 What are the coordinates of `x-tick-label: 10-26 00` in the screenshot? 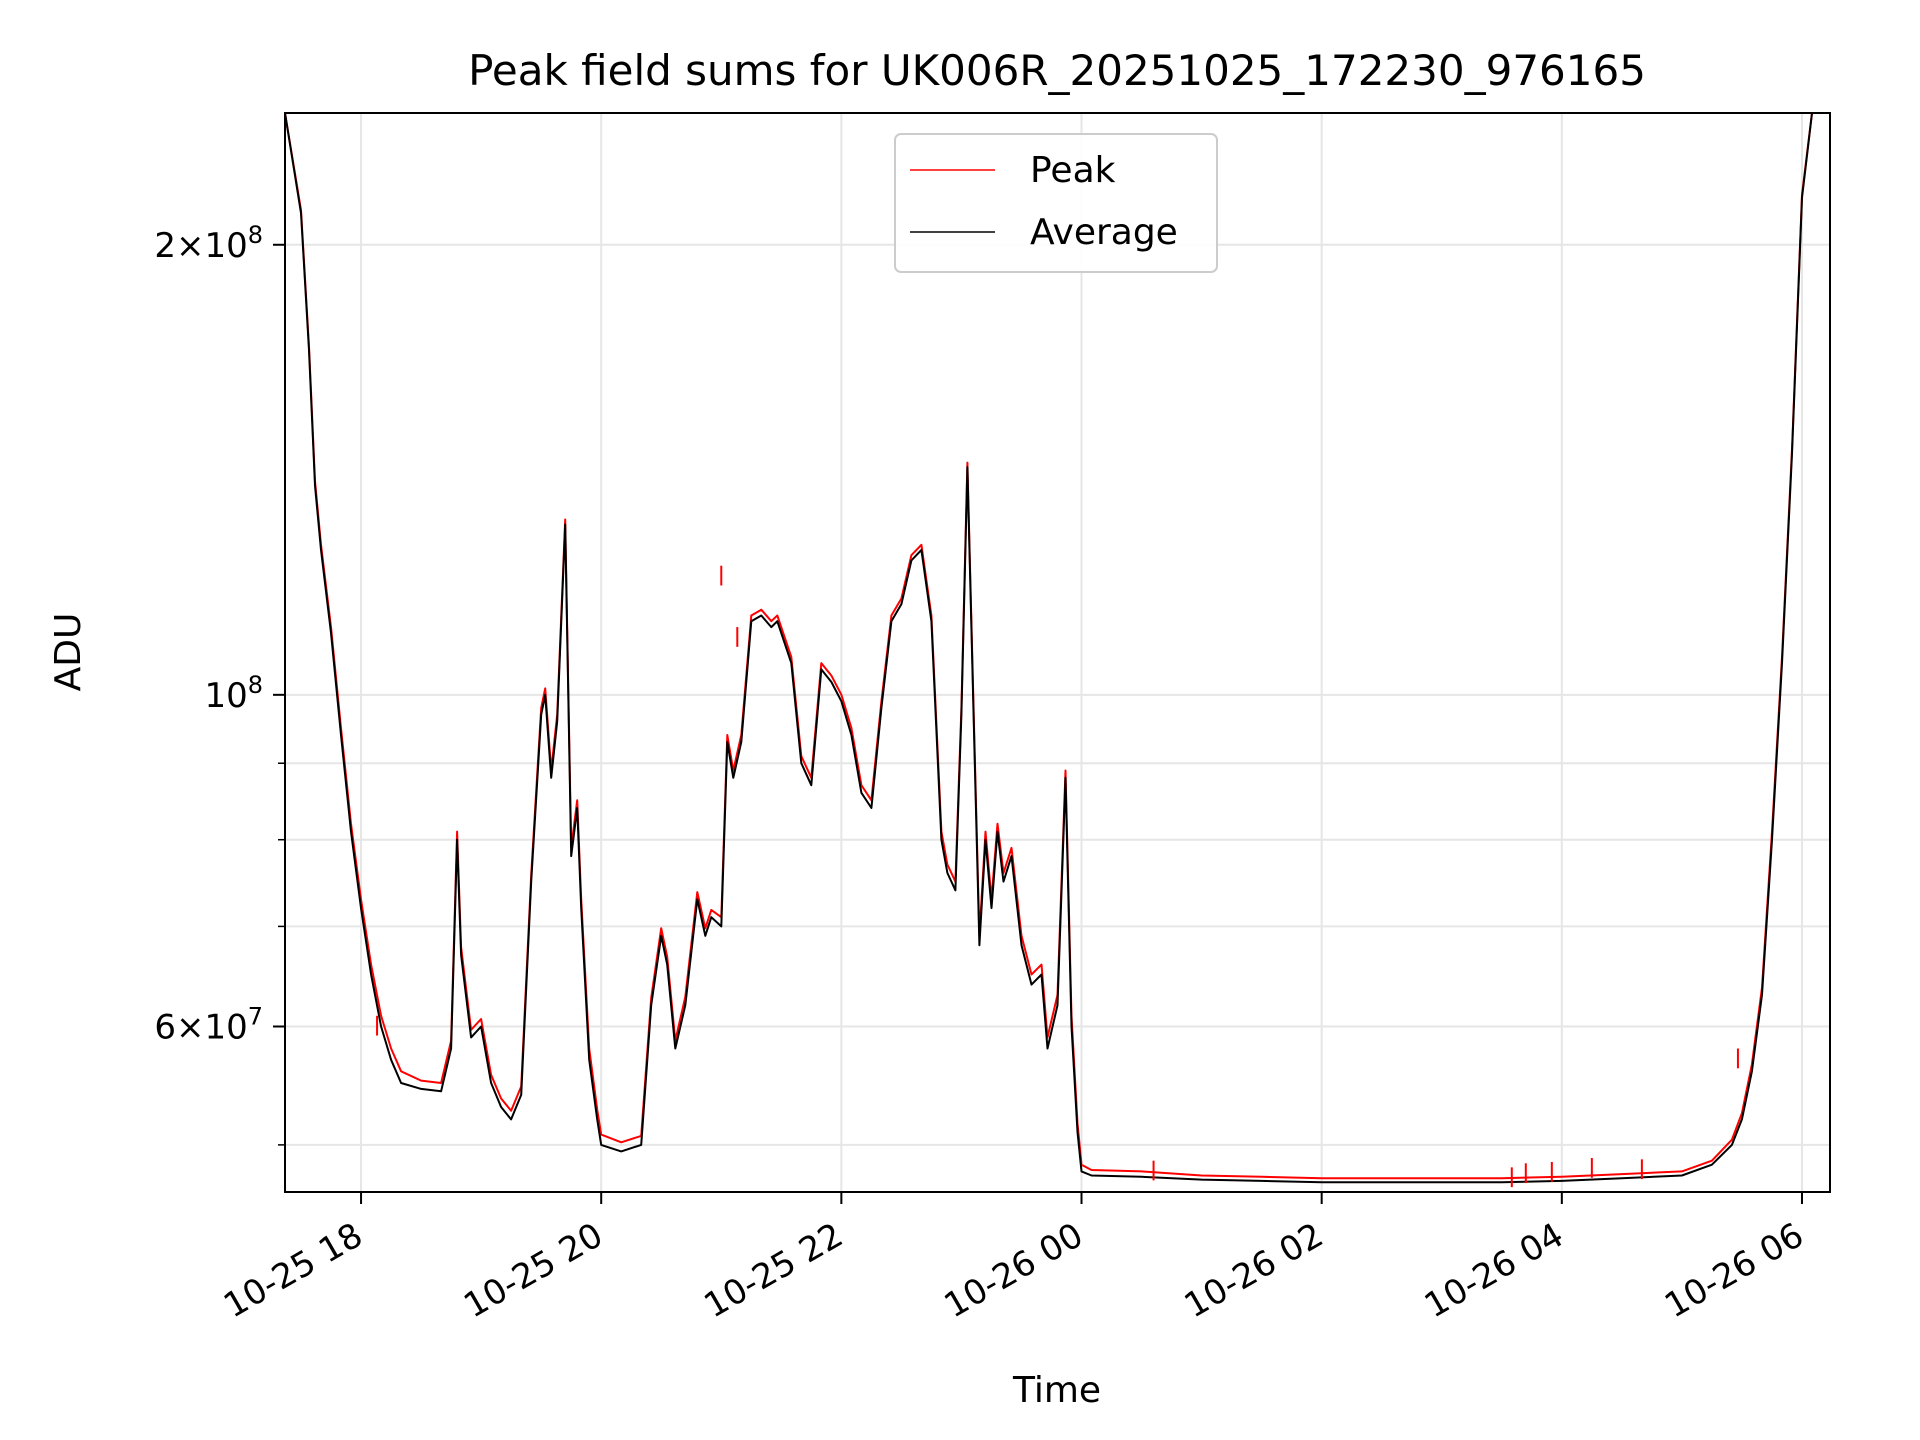 It's located at (1014, 1270).